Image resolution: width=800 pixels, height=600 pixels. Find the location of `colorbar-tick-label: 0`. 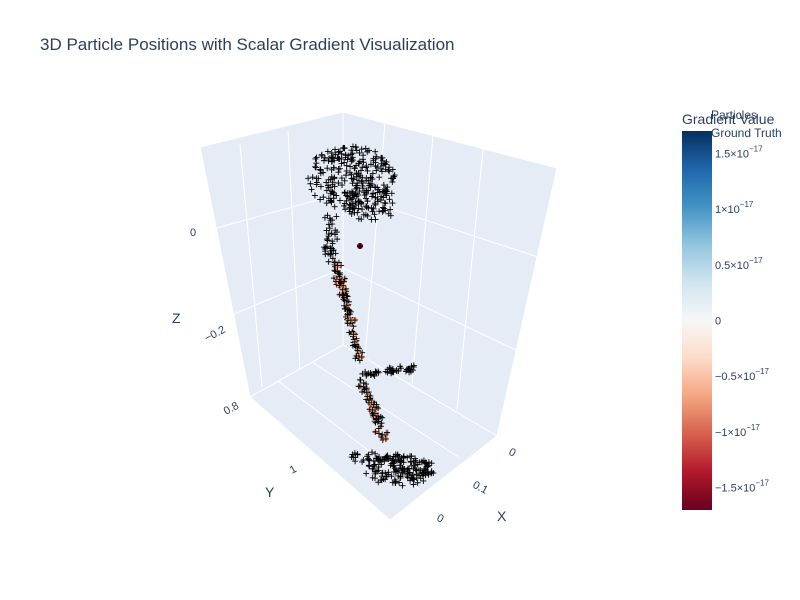

colorbar-tick-label: 0 is located at coordinates (718, 322).